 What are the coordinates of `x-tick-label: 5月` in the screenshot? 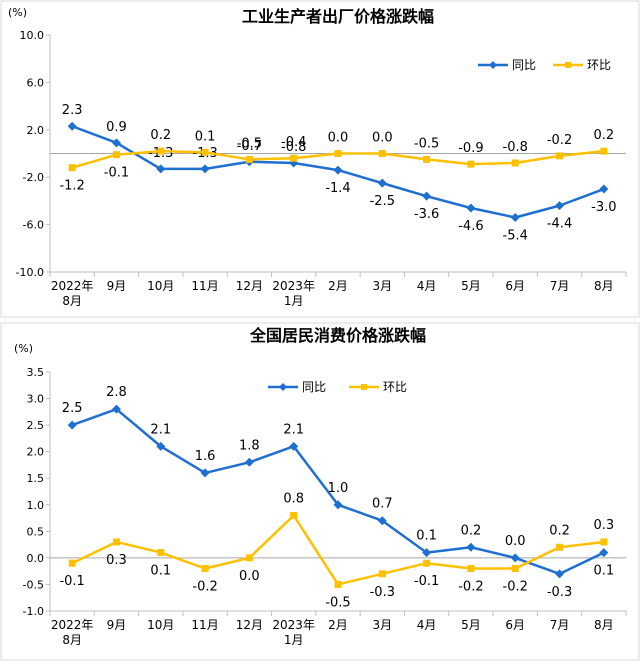 It's located at (471, 625).